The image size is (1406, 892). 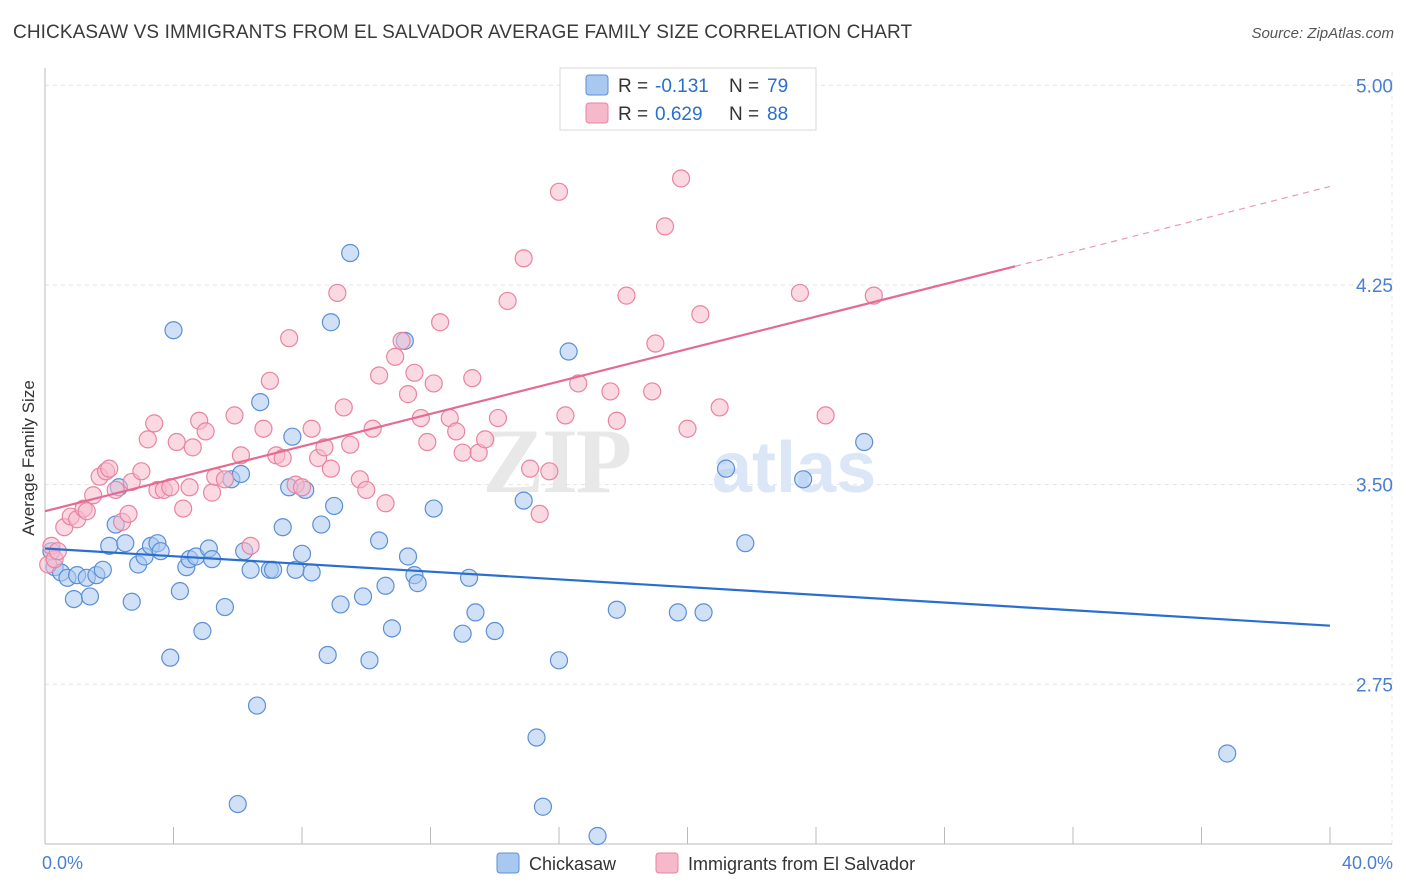 What do you see at coordinates (688, 99) in the screenshot?
I see `legend-top: R = -0.131 N = 79 R = 0.629 N = 88` at bounding box center [688, 99].